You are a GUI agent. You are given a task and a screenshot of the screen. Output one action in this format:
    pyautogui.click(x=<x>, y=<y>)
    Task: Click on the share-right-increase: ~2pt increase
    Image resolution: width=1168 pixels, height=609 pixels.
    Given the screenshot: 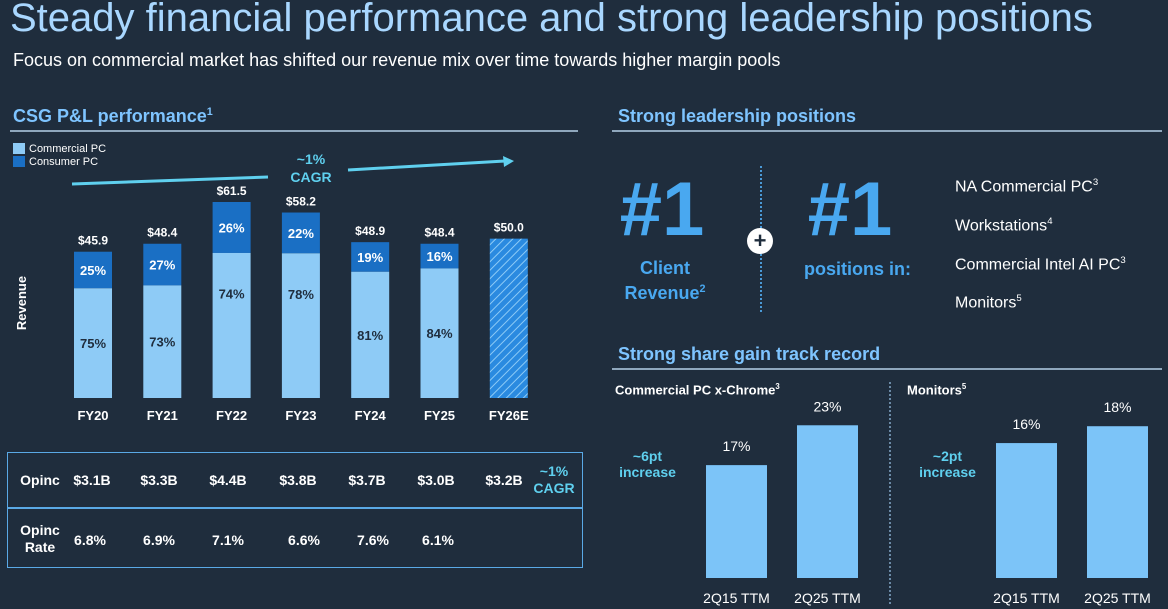 What is the action you would take?
    pyautogui.click(x=947, y=464)
    